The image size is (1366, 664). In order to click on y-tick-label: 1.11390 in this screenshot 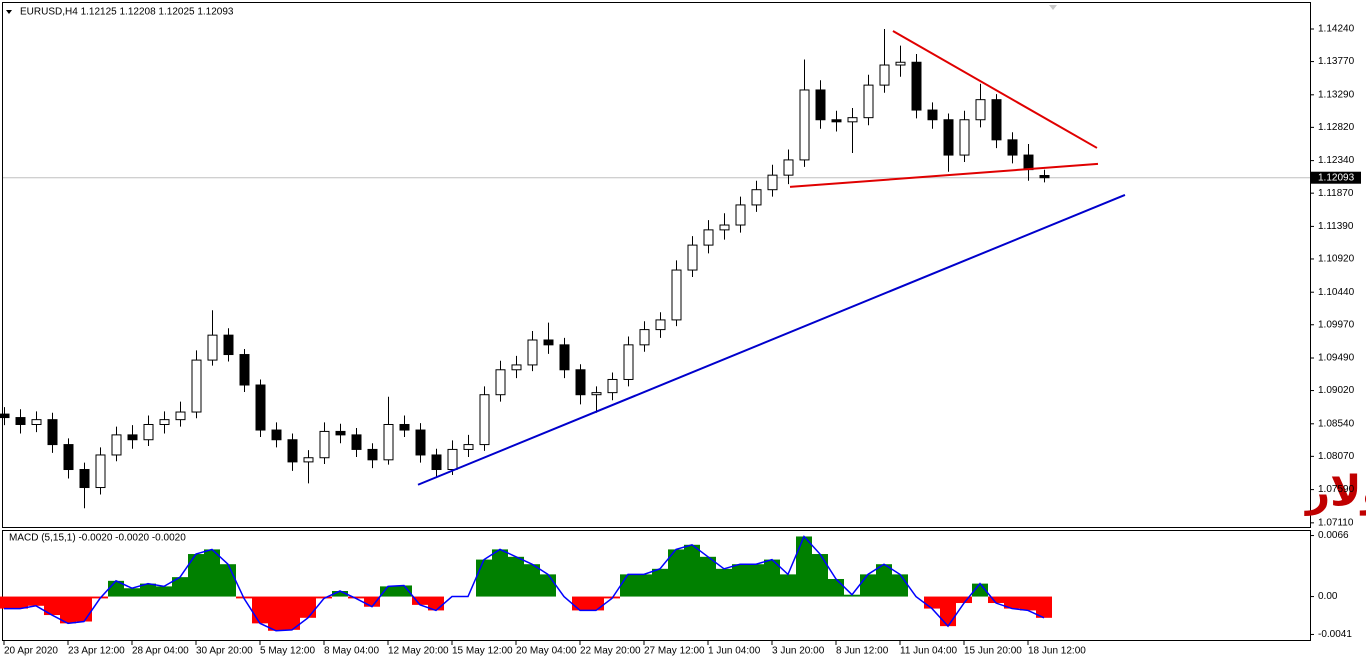, I will do `click(1336, 226)`.